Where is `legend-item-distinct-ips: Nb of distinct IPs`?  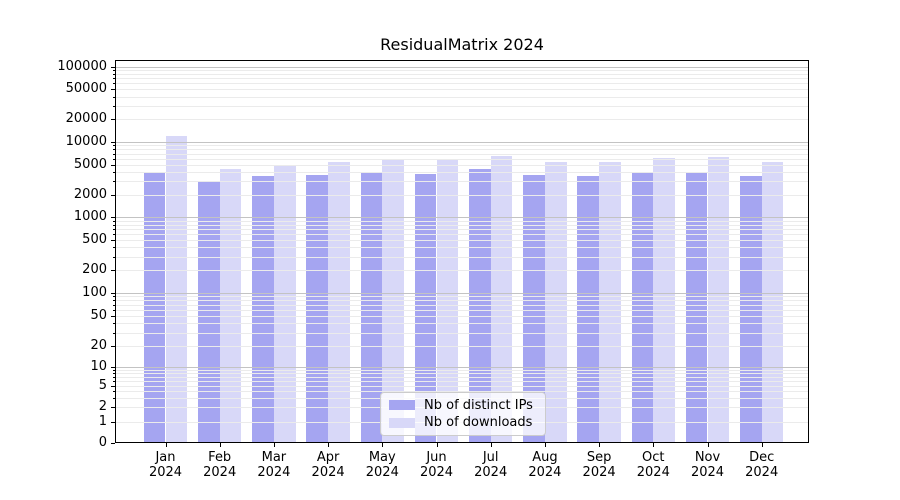 legend-item-distinct-ips: Nb of distinct IPs is located at coordinates (463, 405).